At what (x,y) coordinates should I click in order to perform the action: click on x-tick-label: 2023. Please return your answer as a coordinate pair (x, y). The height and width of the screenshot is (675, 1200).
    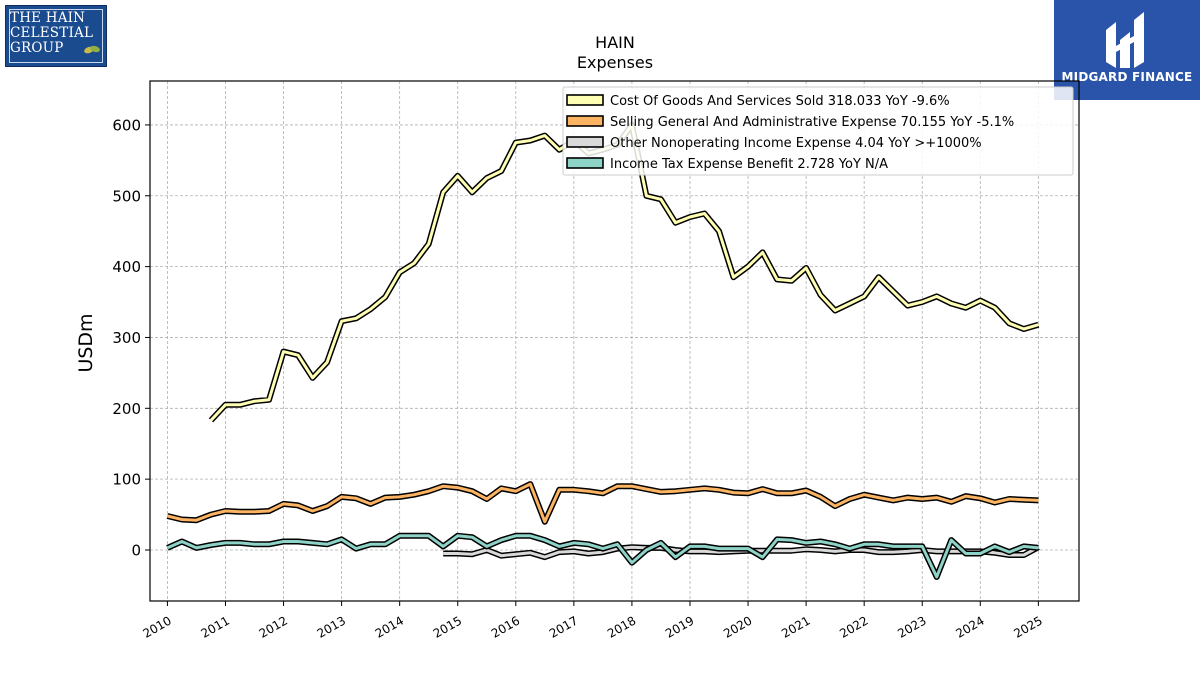
    Looking at the image, I should click on (911, 626).